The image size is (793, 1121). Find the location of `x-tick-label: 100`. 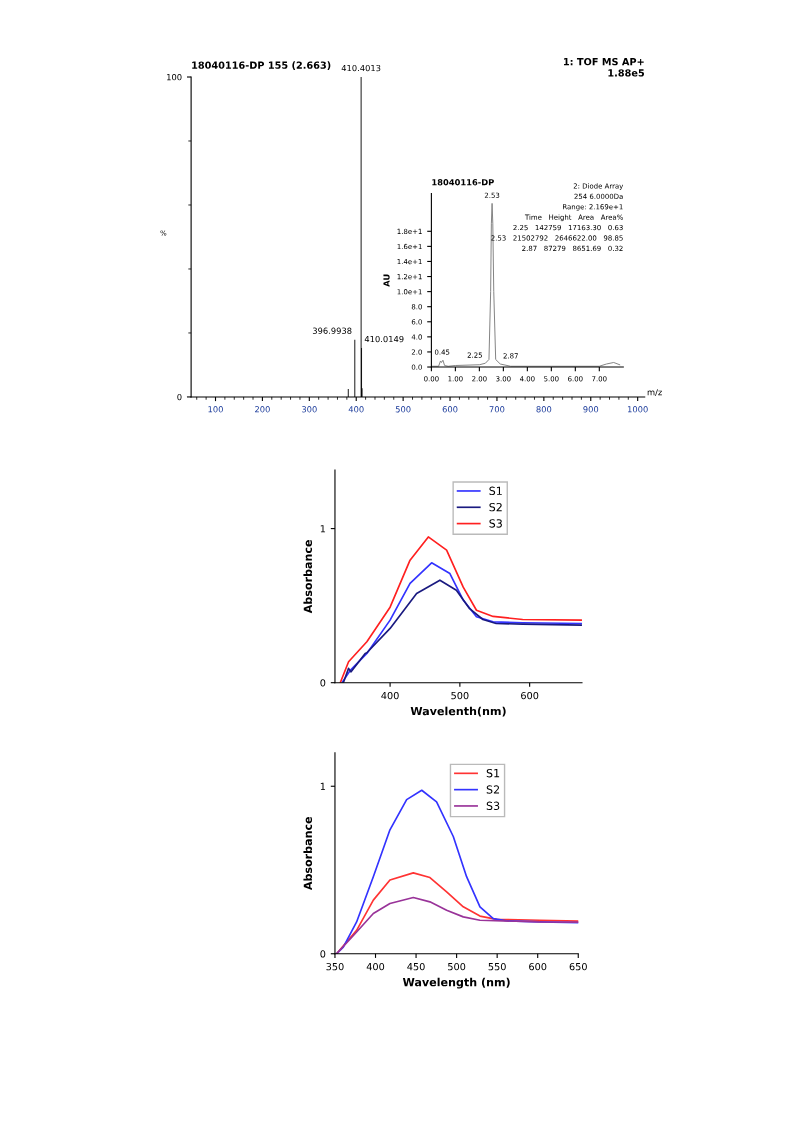

x-tick-label: 100 is located at coordinates (215, 409).